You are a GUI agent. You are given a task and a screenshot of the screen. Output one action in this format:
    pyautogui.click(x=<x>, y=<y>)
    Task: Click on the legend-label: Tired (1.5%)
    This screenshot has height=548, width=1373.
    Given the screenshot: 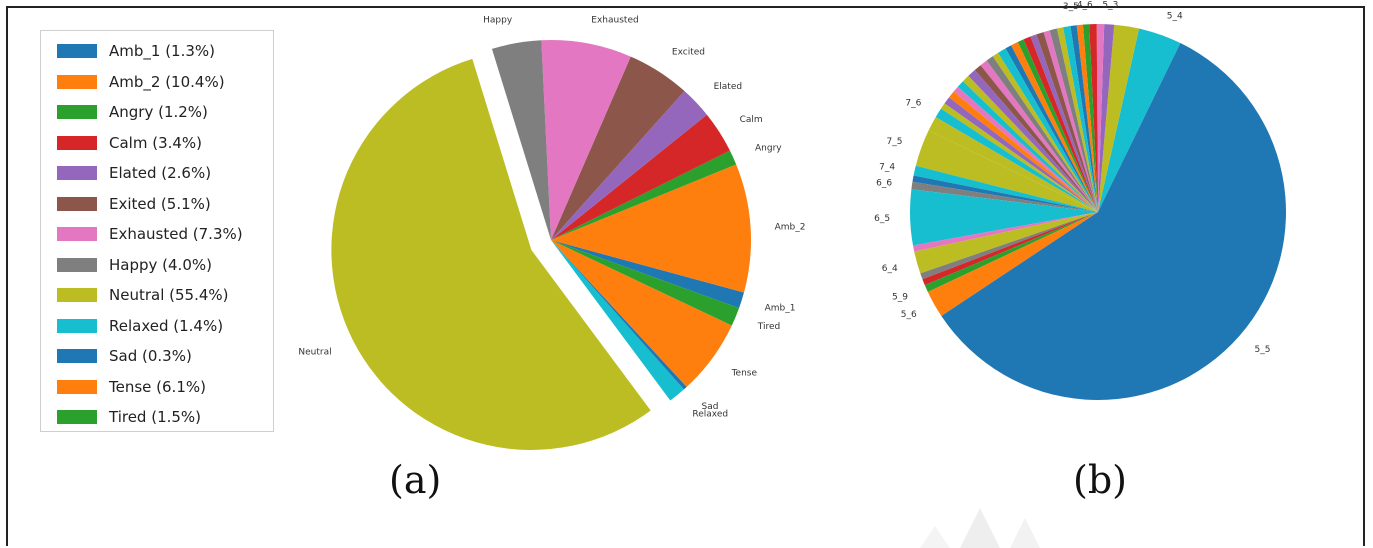 What is the action you would take?
    pyautogui.click(x=155, y=417)
    